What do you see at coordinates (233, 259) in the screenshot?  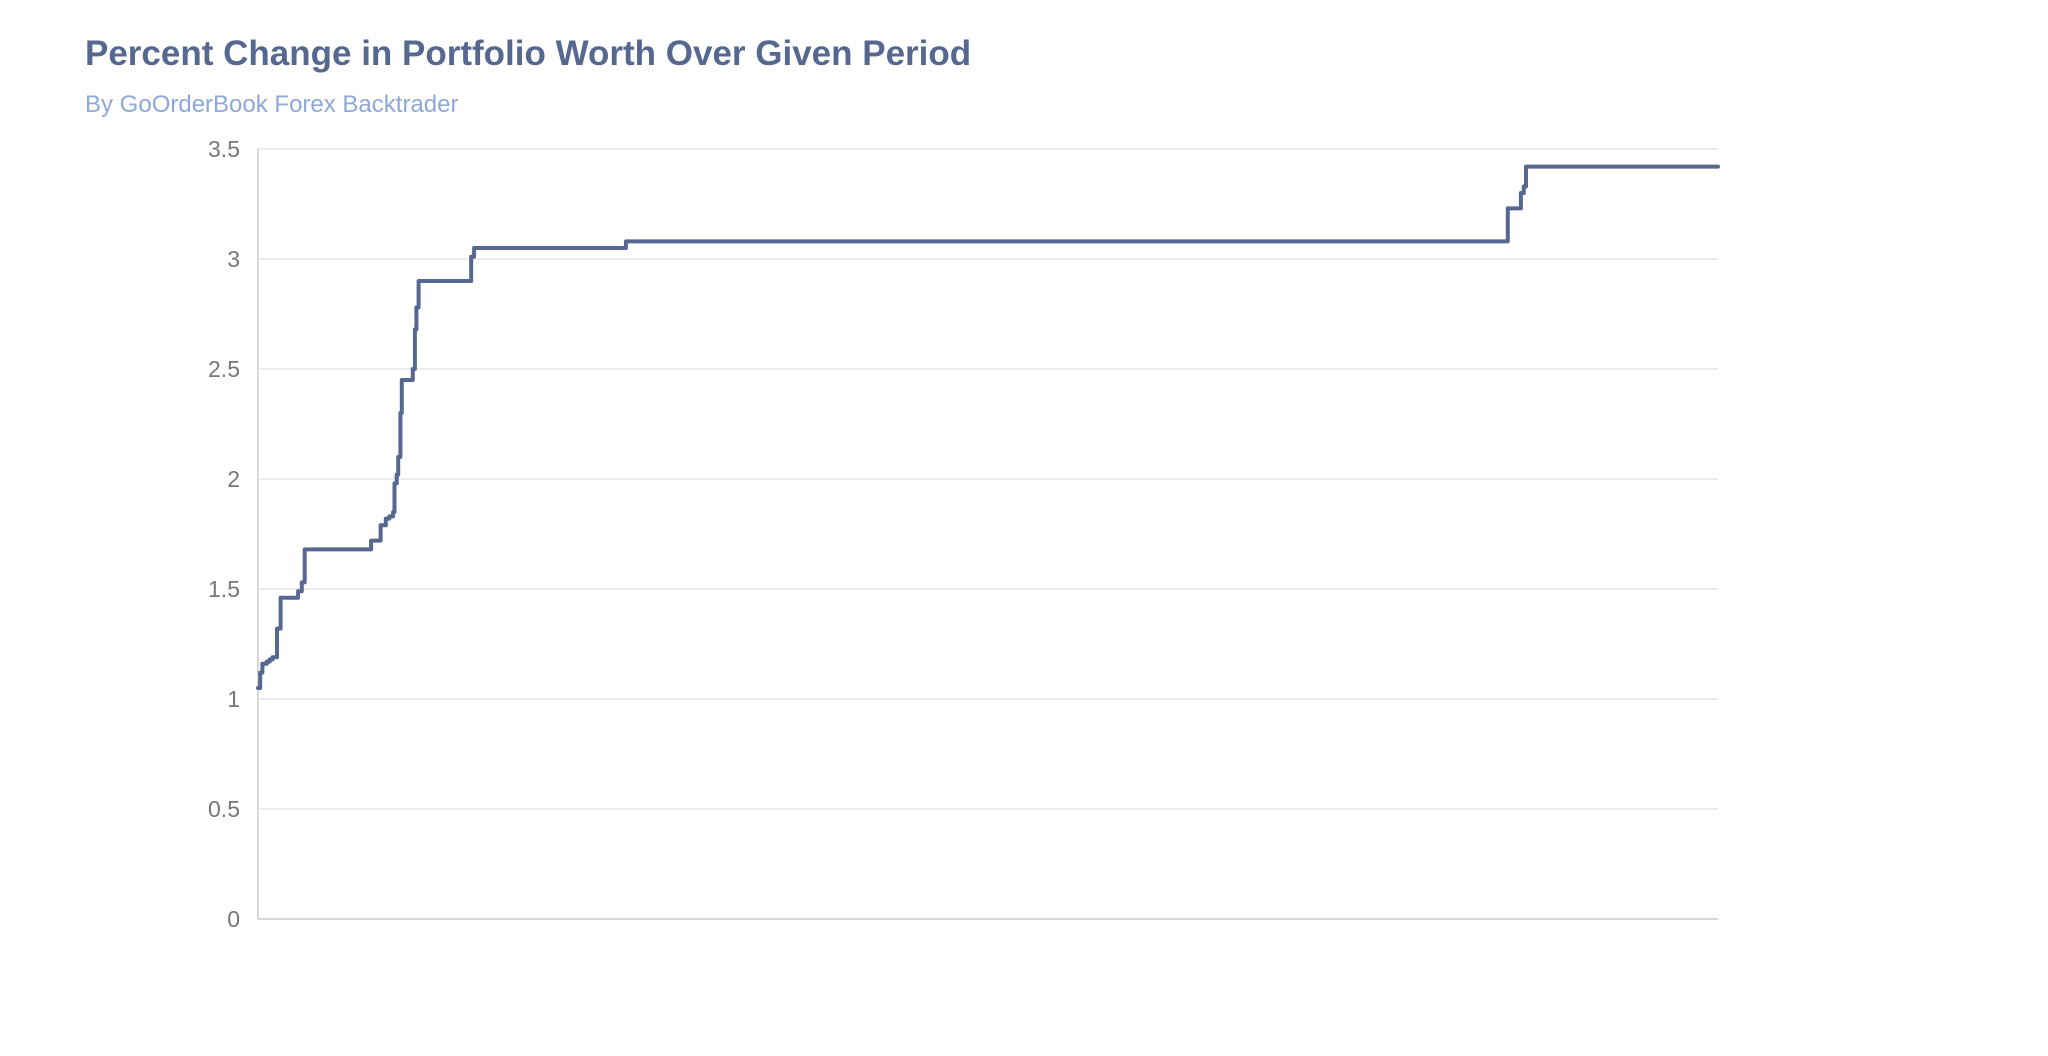 I see `y-tick-label: 3` at bounding box center [233, 259].